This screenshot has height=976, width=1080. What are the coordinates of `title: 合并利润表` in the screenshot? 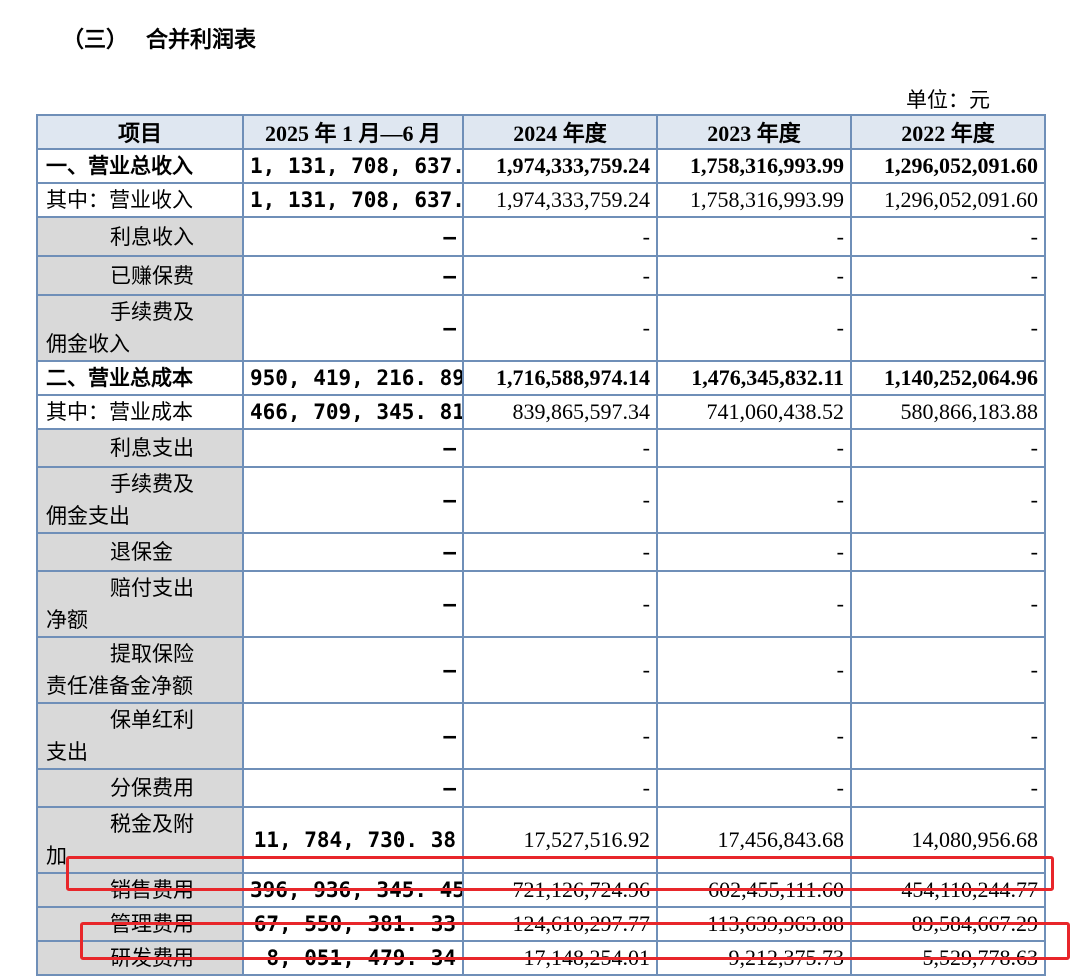 It's located at (201, 40).